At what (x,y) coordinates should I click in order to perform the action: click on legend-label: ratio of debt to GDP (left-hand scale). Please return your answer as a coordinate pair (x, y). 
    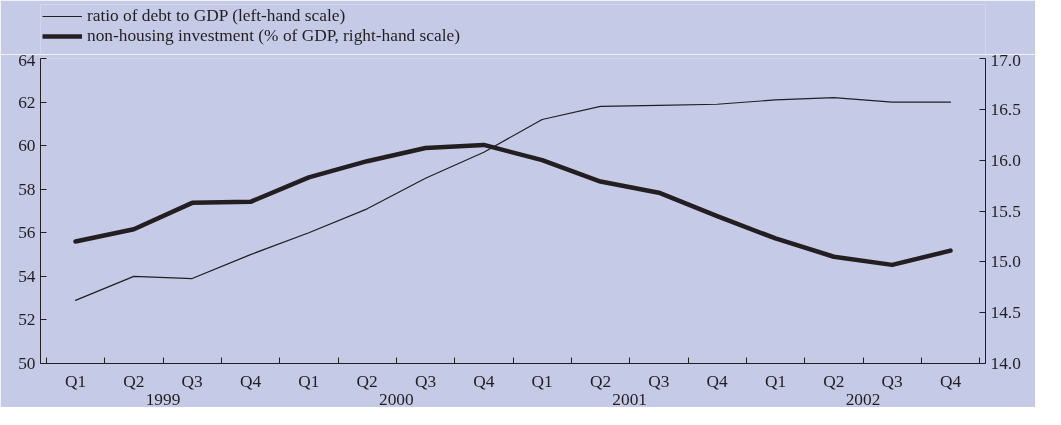
    Looking at the image, I should click on (216, 16).